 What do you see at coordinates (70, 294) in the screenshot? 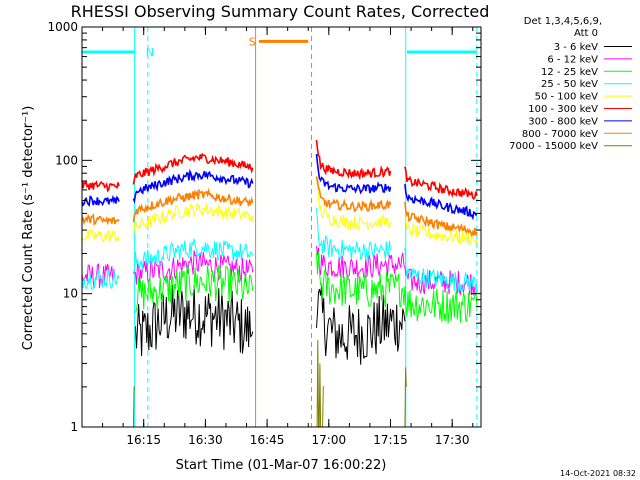
I see `y-tick-label-1: 10` at bounding box center [70, 294].